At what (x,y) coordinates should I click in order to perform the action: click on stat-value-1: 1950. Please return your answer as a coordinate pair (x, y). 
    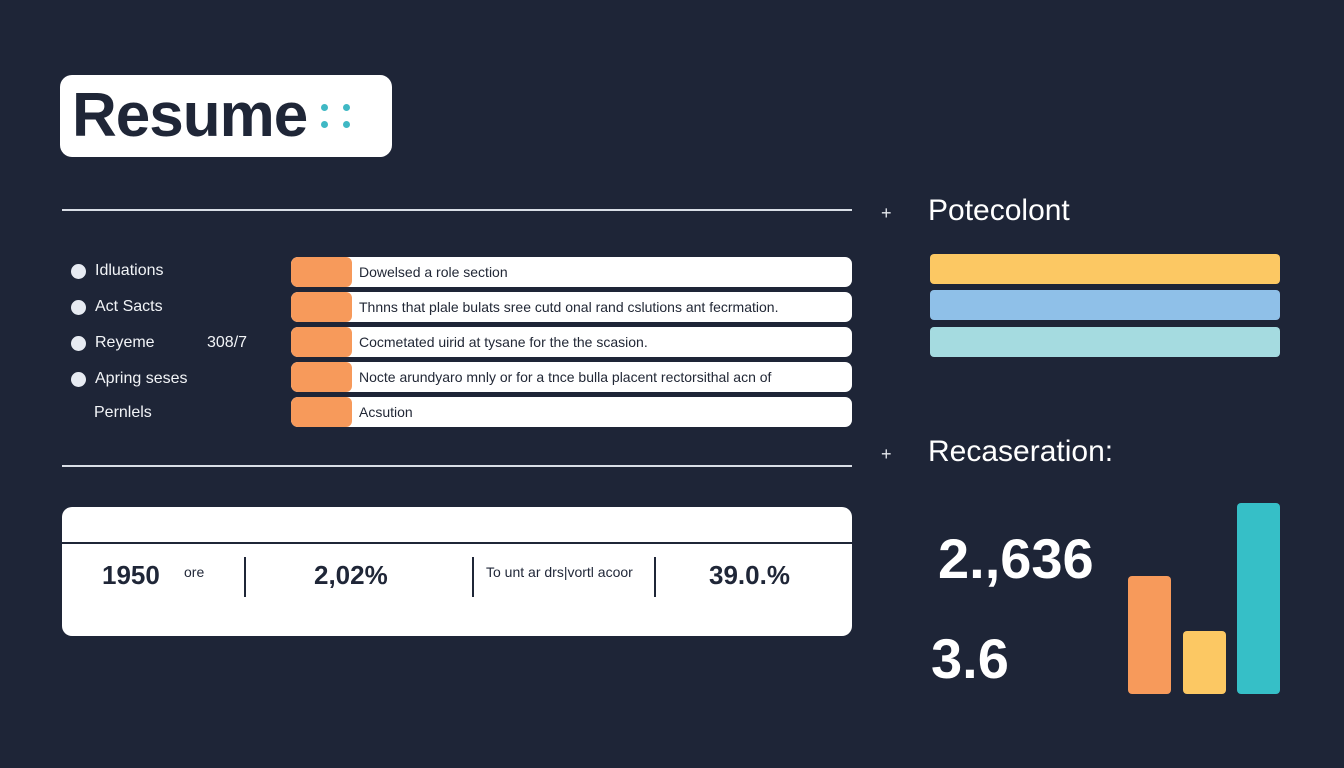
    Looking at the image, I should click on (131, 575).